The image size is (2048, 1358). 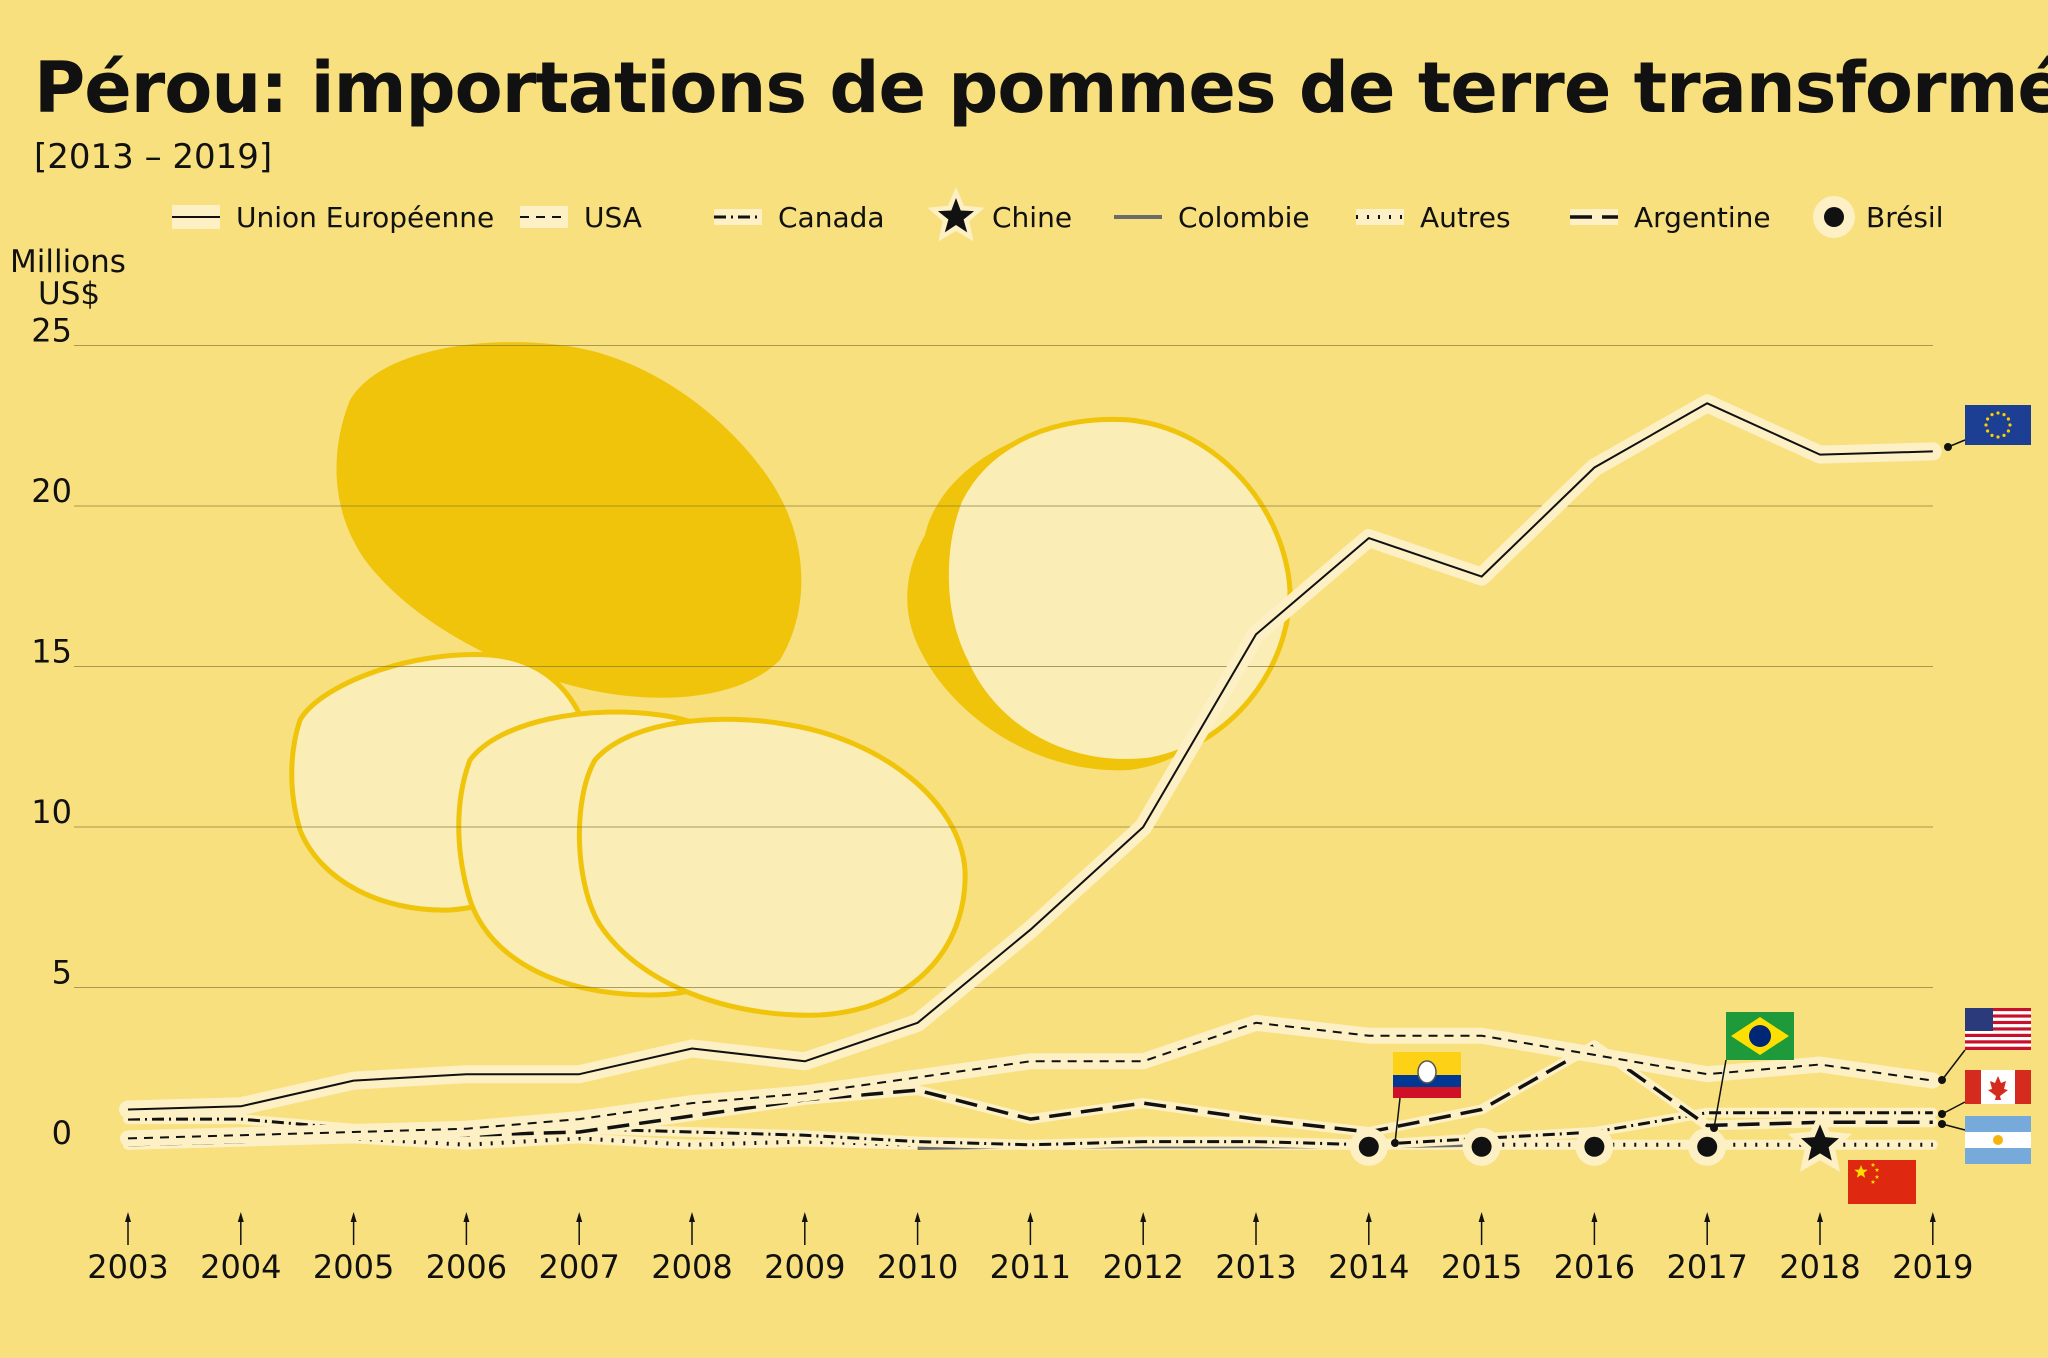 What do you see at coordinates (62, 1133) in the screenshot?
I see `y-tick-label: 0` at bounding box center [62, 1133].